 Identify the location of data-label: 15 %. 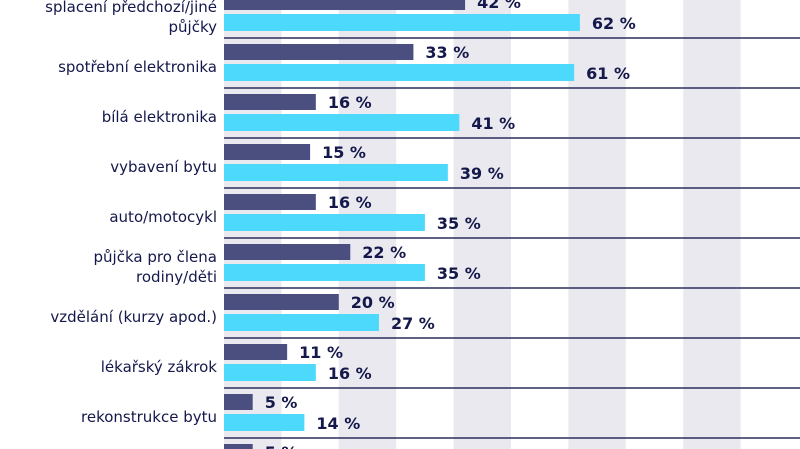
(344, 152).